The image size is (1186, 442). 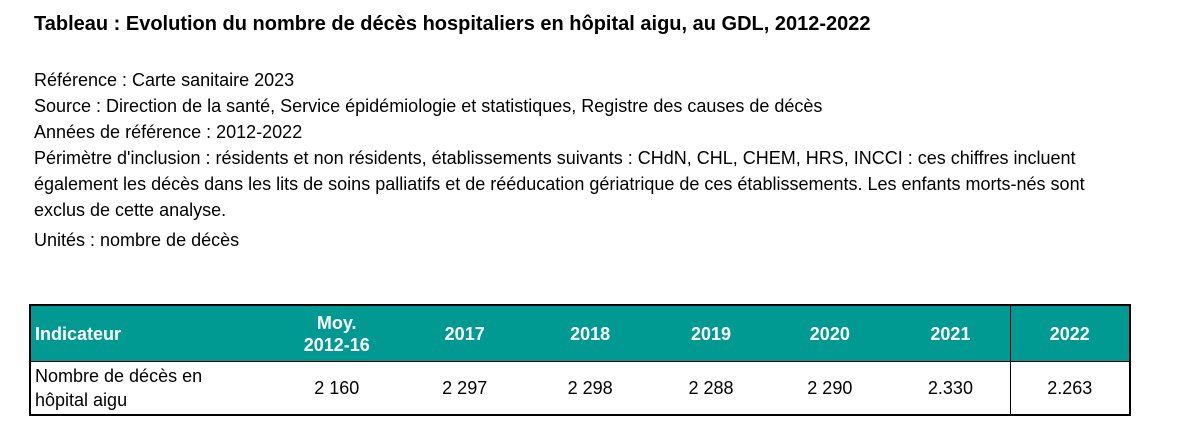 I want to click on cell-2018: 2 298, so click(x=590, y=388).